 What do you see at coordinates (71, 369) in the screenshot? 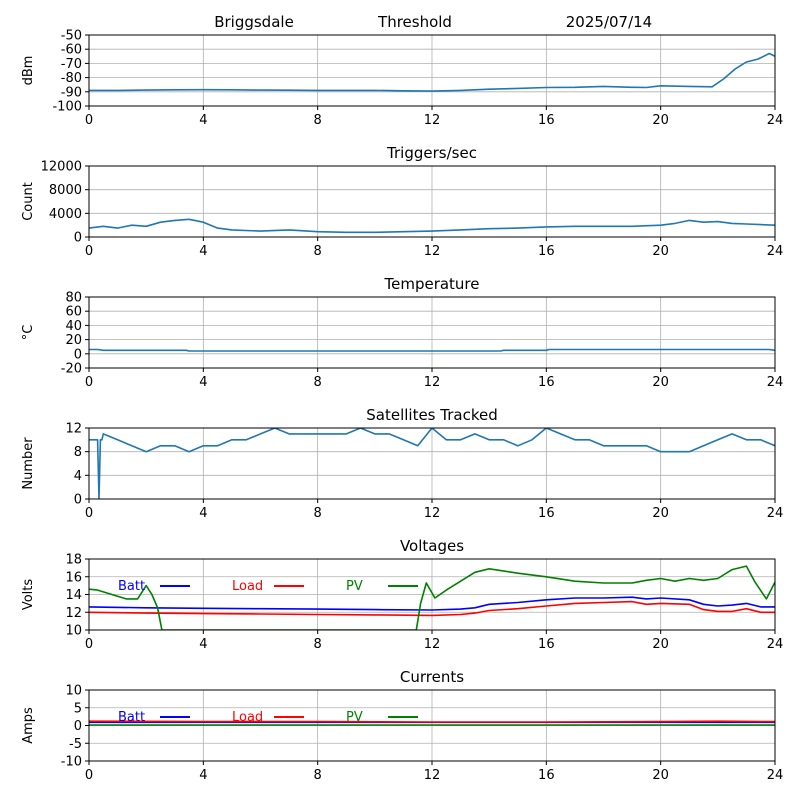
I see `y-tick-label: -20` at bounding box center [71, 369].